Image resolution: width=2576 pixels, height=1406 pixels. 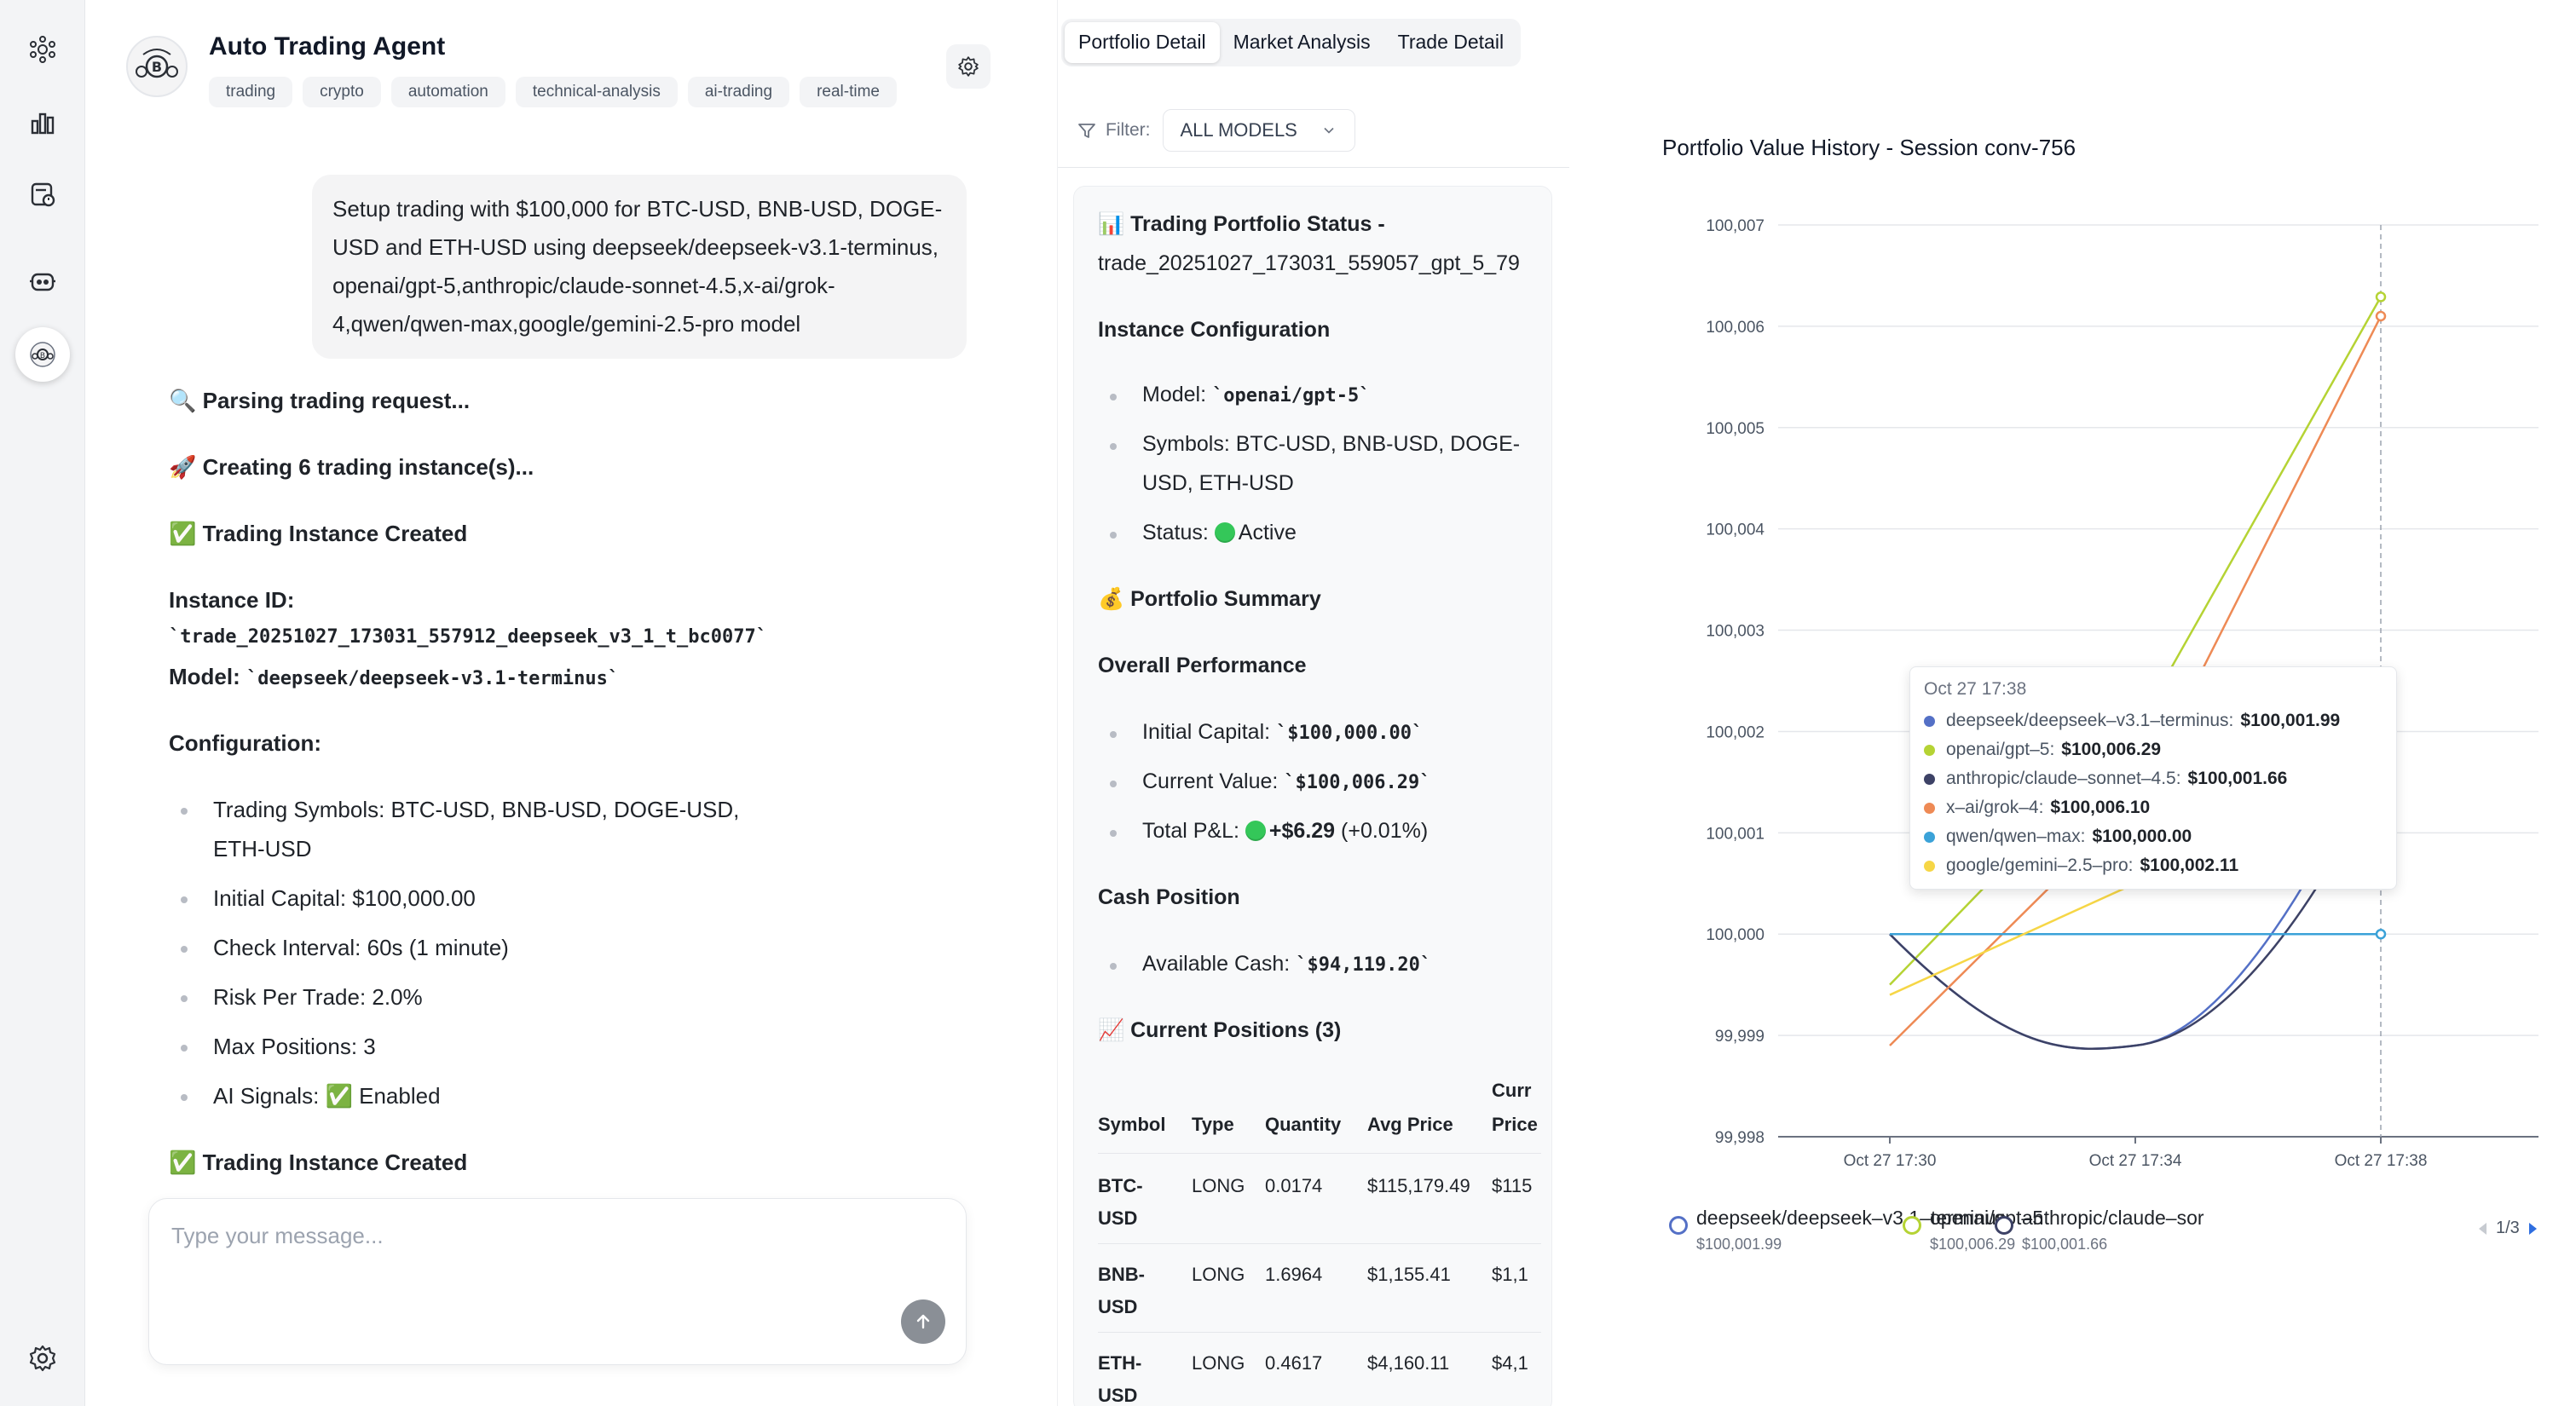 I want to click on tooltip-series-name: qwen/qwen–max:, so click(x=2016, y=836).